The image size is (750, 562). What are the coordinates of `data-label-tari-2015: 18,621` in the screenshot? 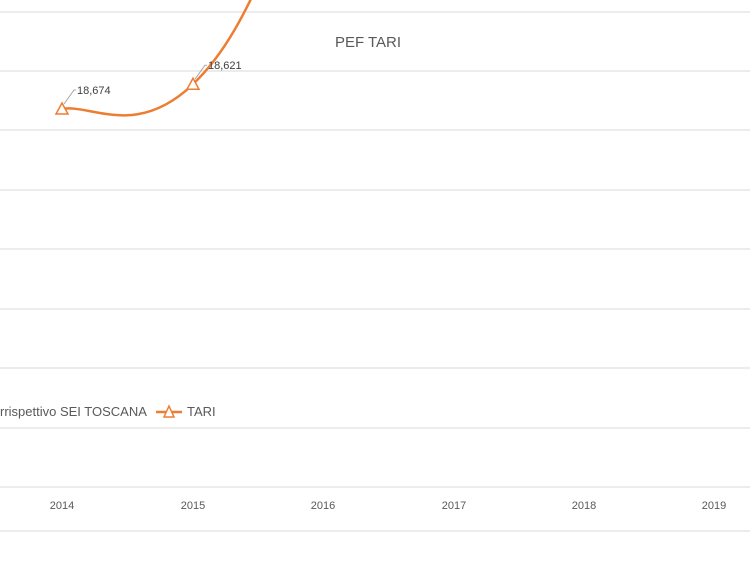 It's located at (225, 66).